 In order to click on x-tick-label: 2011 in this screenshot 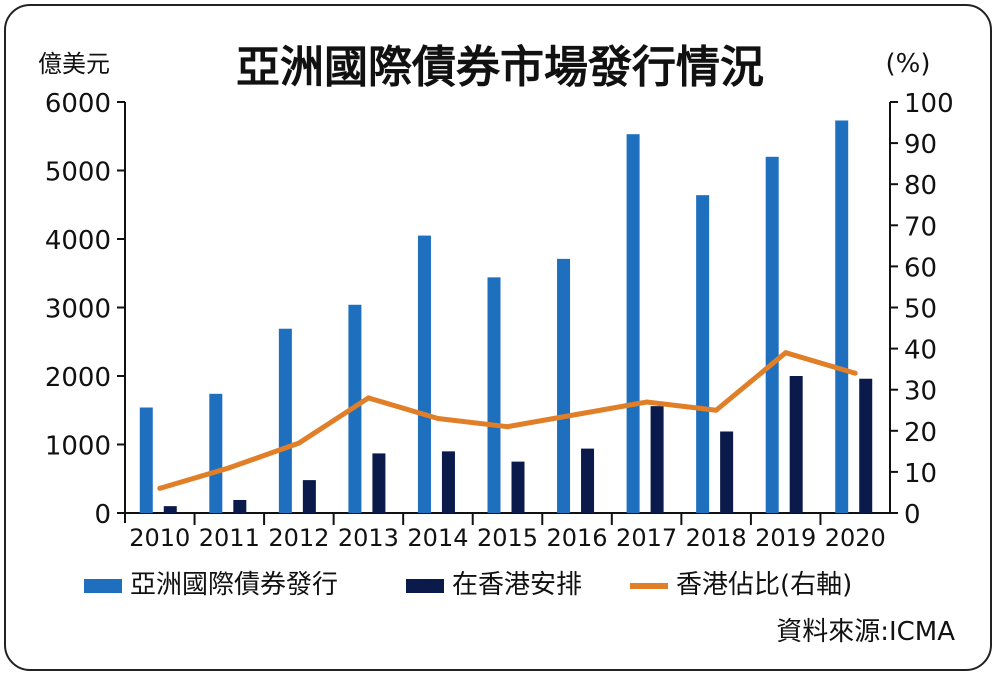, I will do `click(229, 538)`.